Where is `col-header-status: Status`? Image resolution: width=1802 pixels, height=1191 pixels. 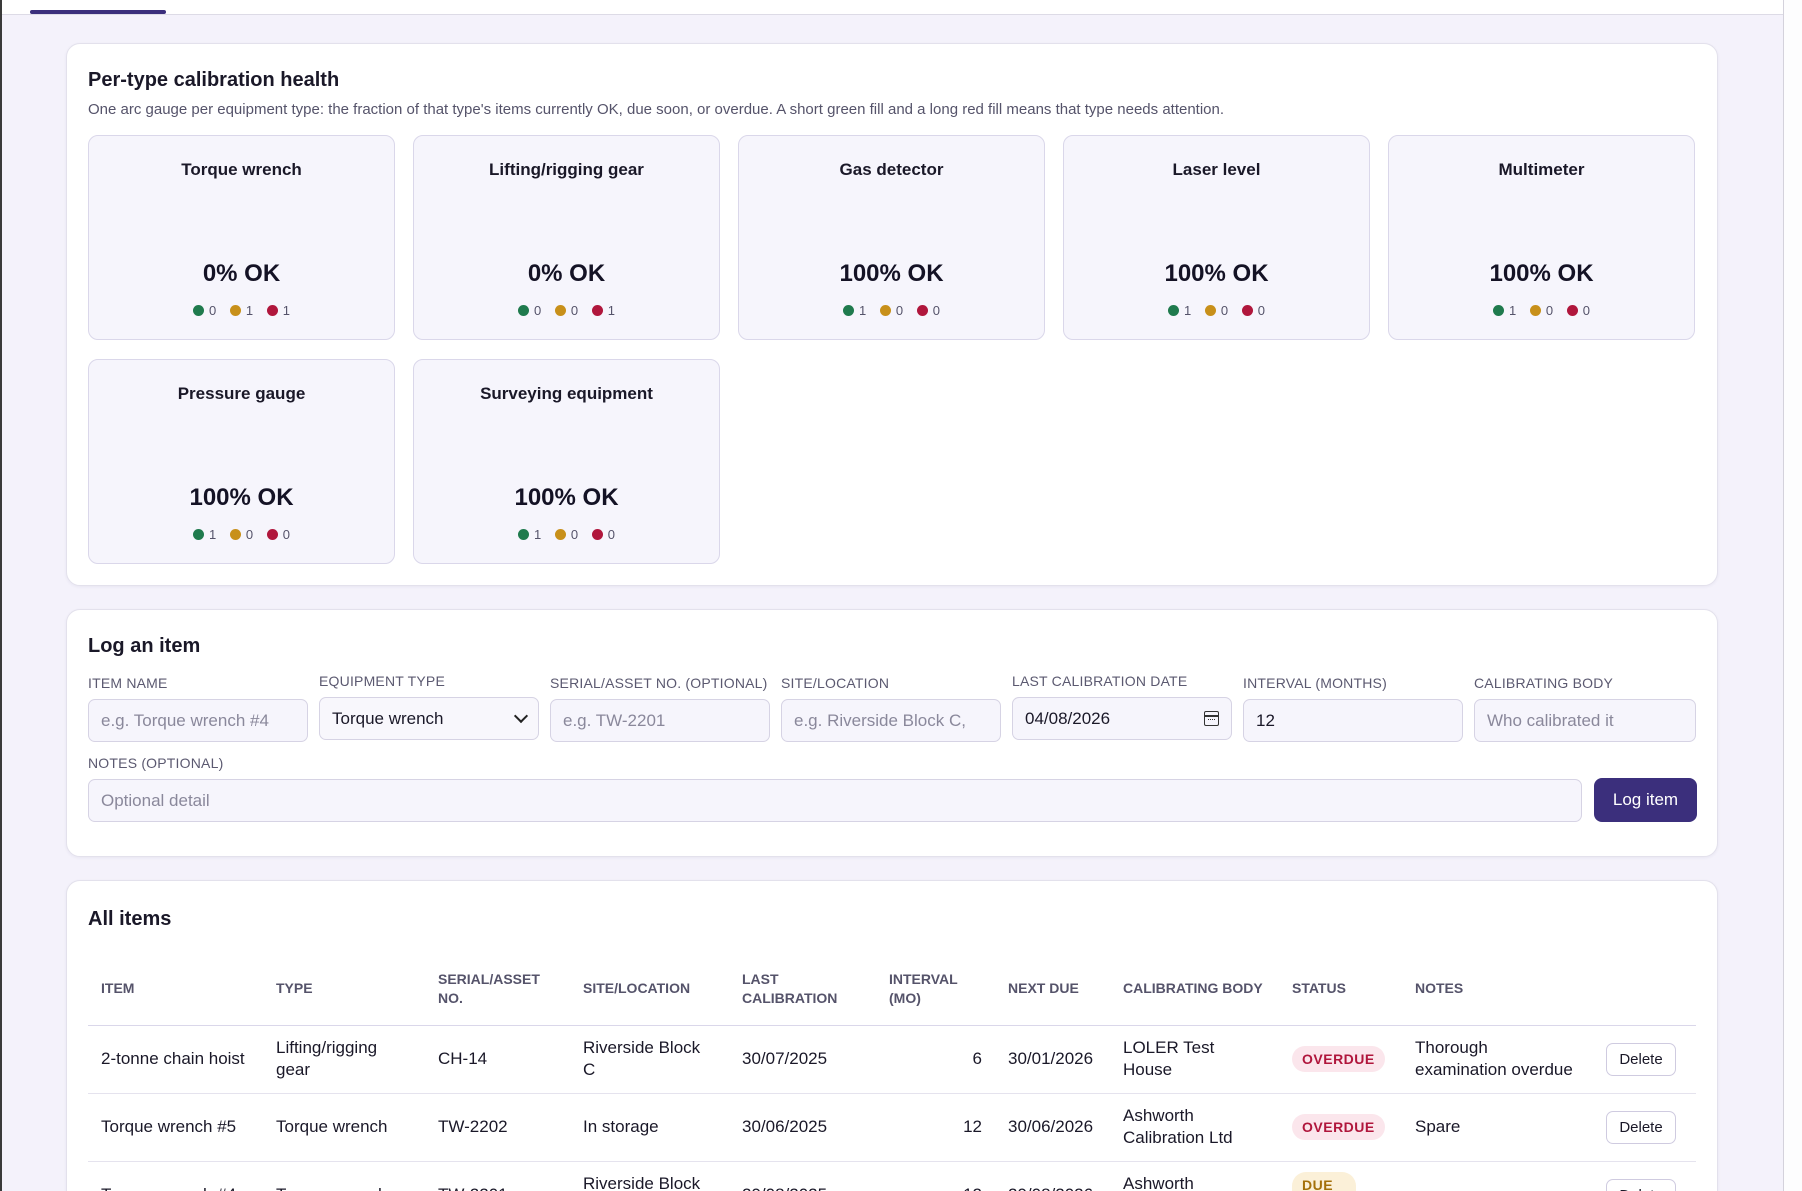
col-header-status: Status is located at coordinates (1340, 989).